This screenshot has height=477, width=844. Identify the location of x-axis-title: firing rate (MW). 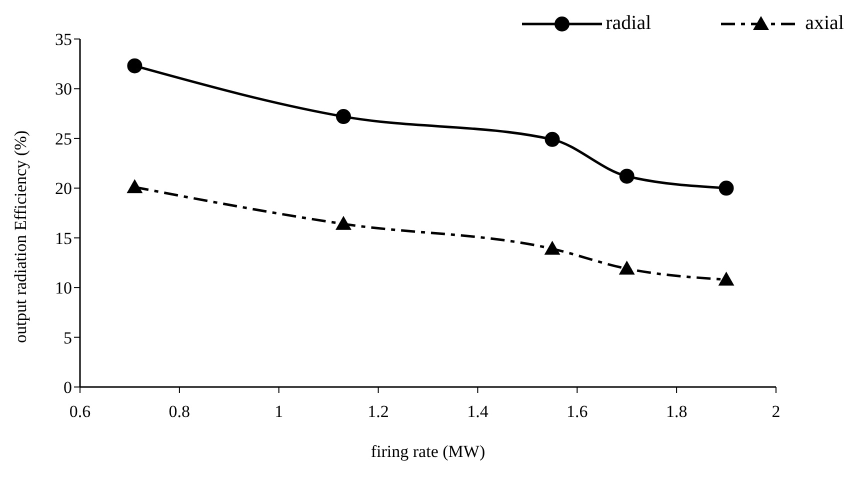
(428, 451).